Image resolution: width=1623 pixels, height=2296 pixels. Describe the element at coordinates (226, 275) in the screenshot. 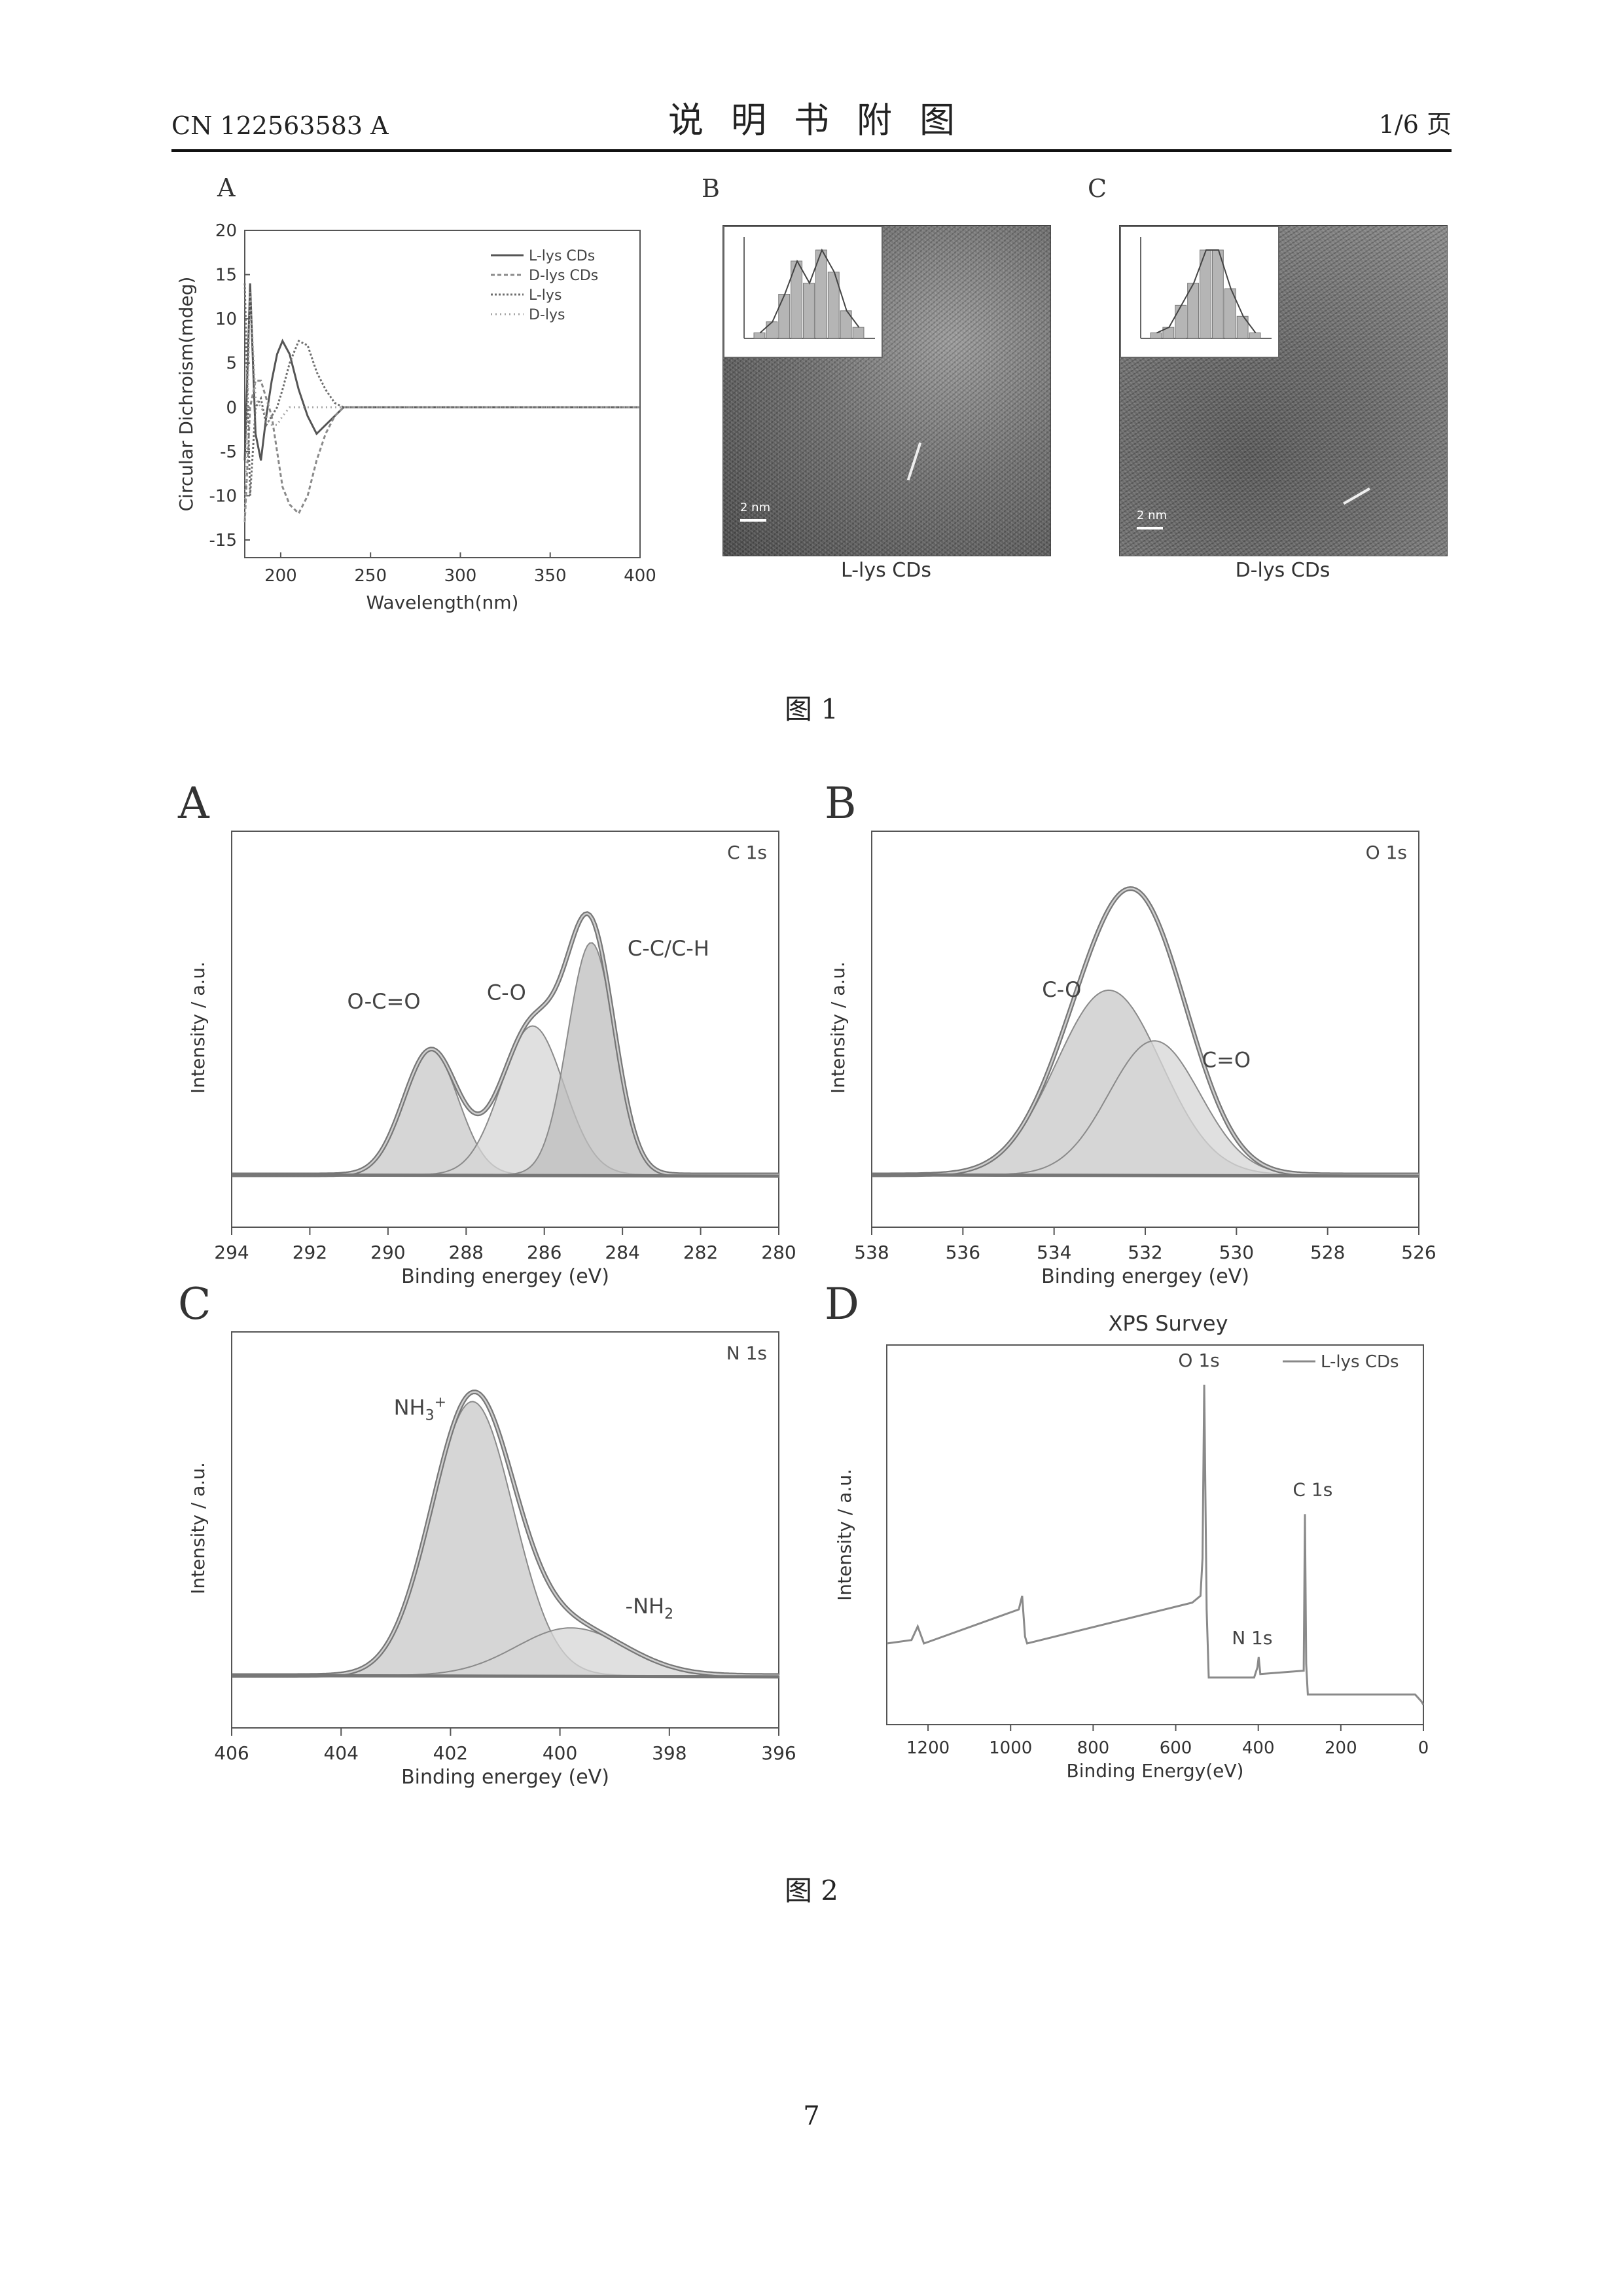

I see `y-tick-label: 15` at that location.